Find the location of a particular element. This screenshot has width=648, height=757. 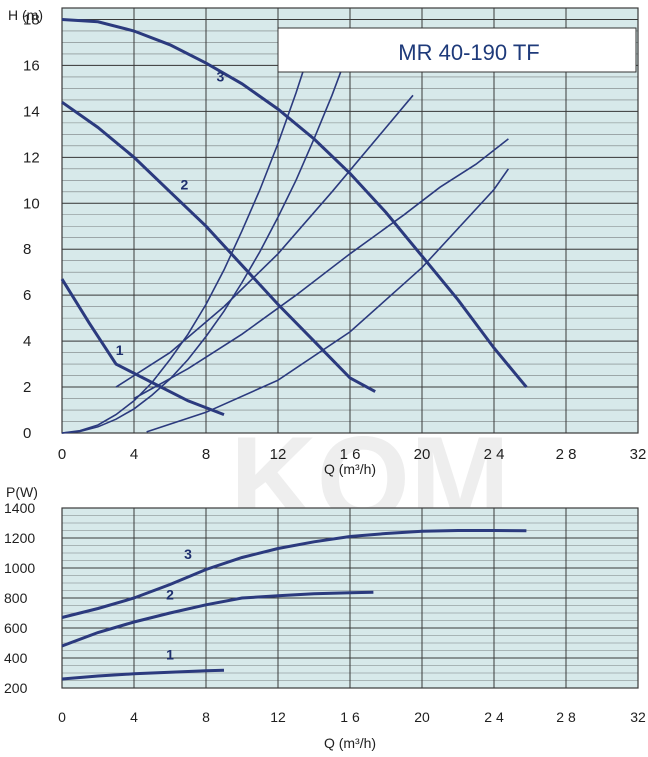

y-tick-label: 16 is located at coordinates (31, 65).